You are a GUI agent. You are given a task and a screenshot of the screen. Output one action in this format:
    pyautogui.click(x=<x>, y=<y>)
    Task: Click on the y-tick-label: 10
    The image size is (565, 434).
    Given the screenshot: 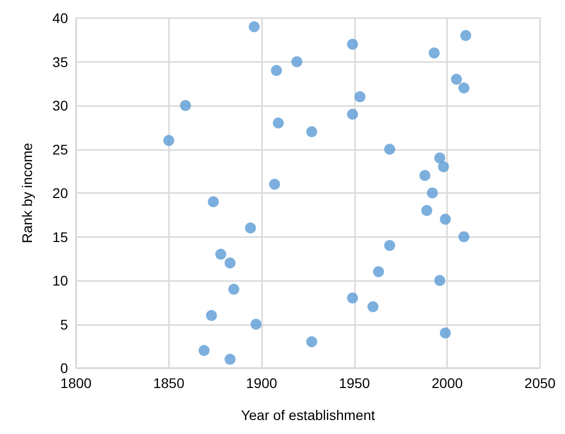 What is the action you would take?
    pyautogui.click(x=60, y=280)
    